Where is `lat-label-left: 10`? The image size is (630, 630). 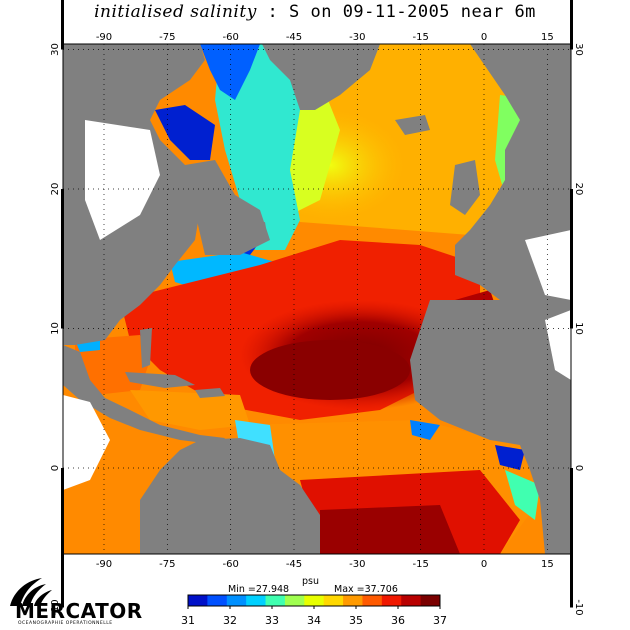
lat-label-left: 10 is located at coordinates (55, 328).